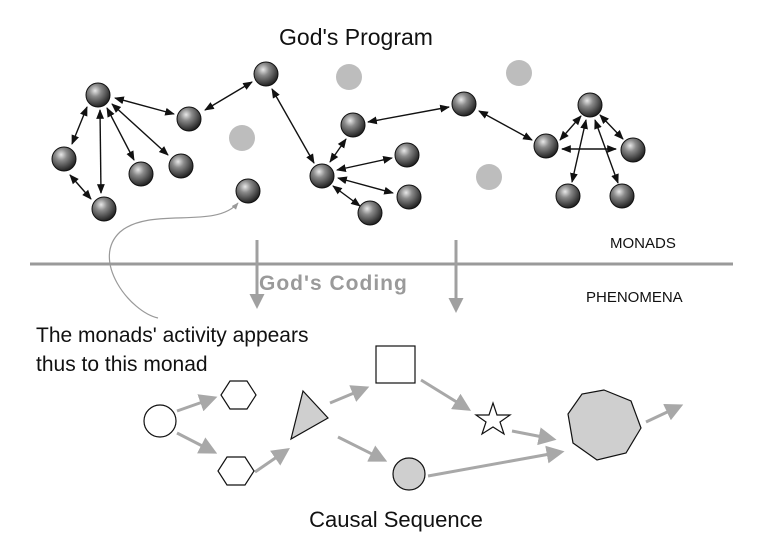  Describe the element at coordinates (356, 37) in the screenshot. I see `diagram-title: God's Program` at that location.